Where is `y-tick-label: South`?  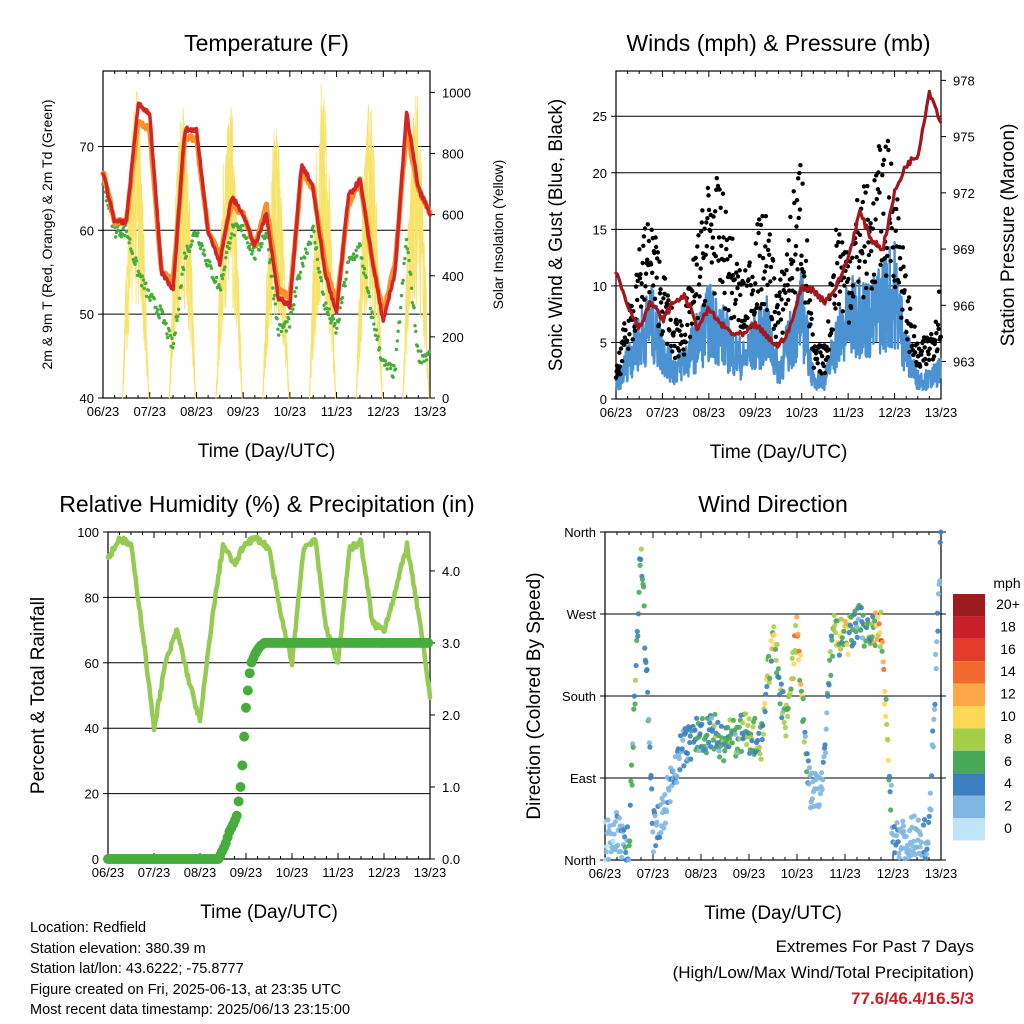 y-tick-label: South is located at coordinates (579, 696).